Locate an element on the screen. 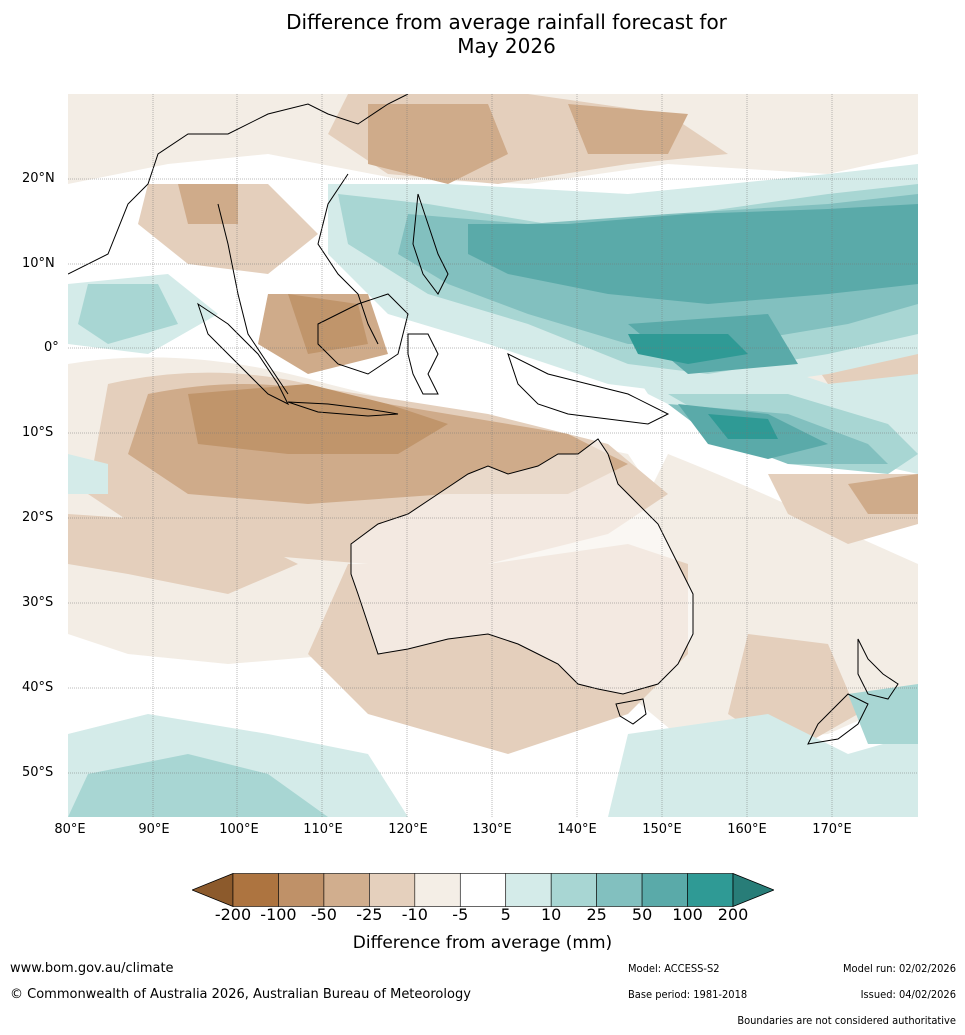 This screenshot has width=965, height=1035. colorbar-extend-high is located at coordinates (754, 890).